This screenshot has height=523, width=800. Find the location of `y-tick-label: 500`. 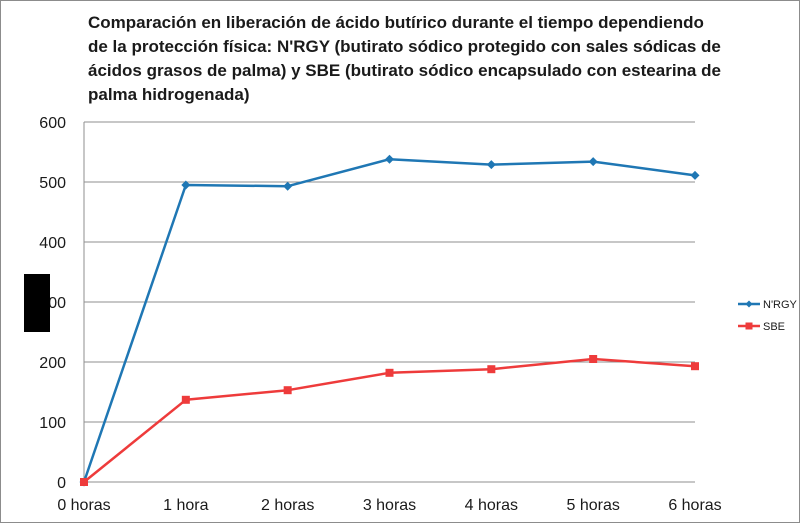

y-tick-label: 500 is located at coordinates (52, 183).